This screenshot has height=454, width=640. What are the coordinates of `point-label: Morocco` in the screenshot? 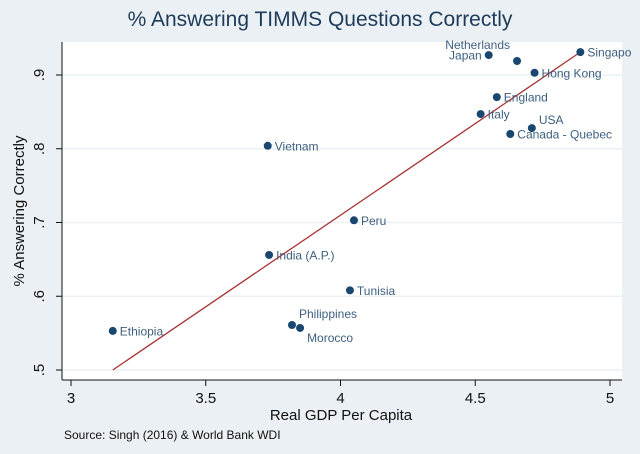 It's located at (330, 338).